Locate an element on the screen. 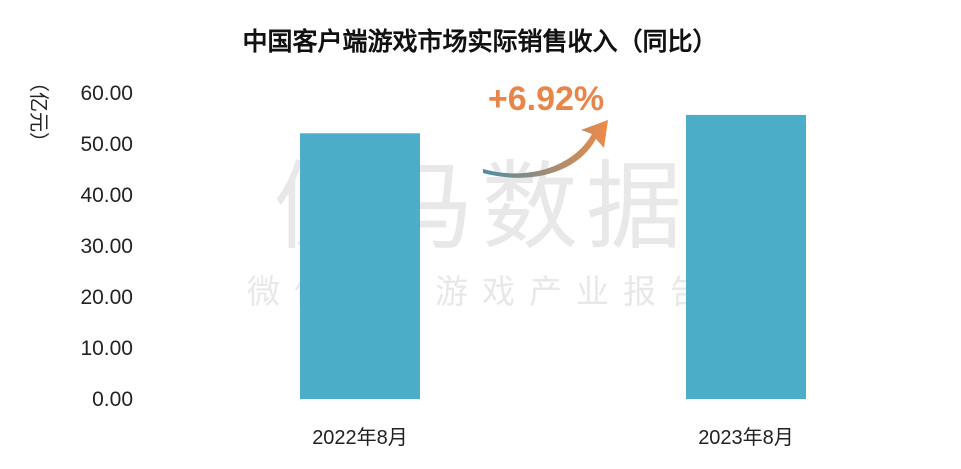 The width and height of the screenshot is (961, 469). growth-annotation: +6.92% is located at coordinates (546, 99).